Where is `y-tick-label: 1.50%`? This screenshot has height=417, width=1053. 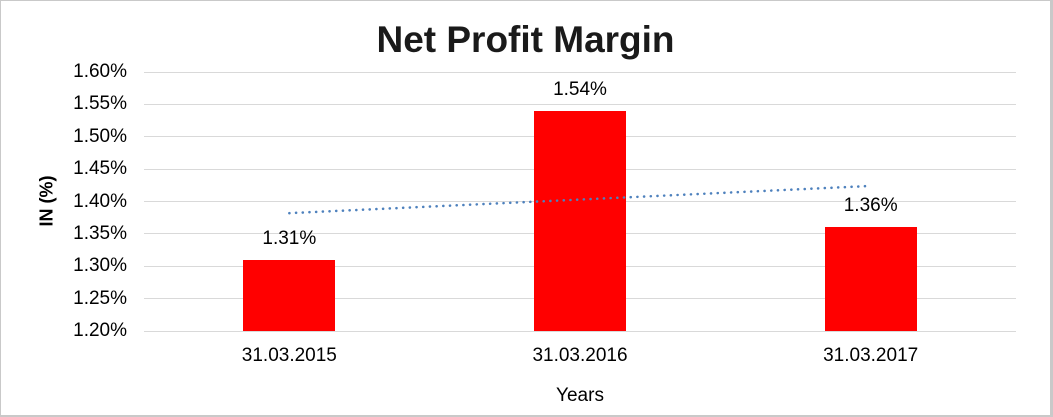 y-tick-label: 1.50% is located at coordinates (100, 136).